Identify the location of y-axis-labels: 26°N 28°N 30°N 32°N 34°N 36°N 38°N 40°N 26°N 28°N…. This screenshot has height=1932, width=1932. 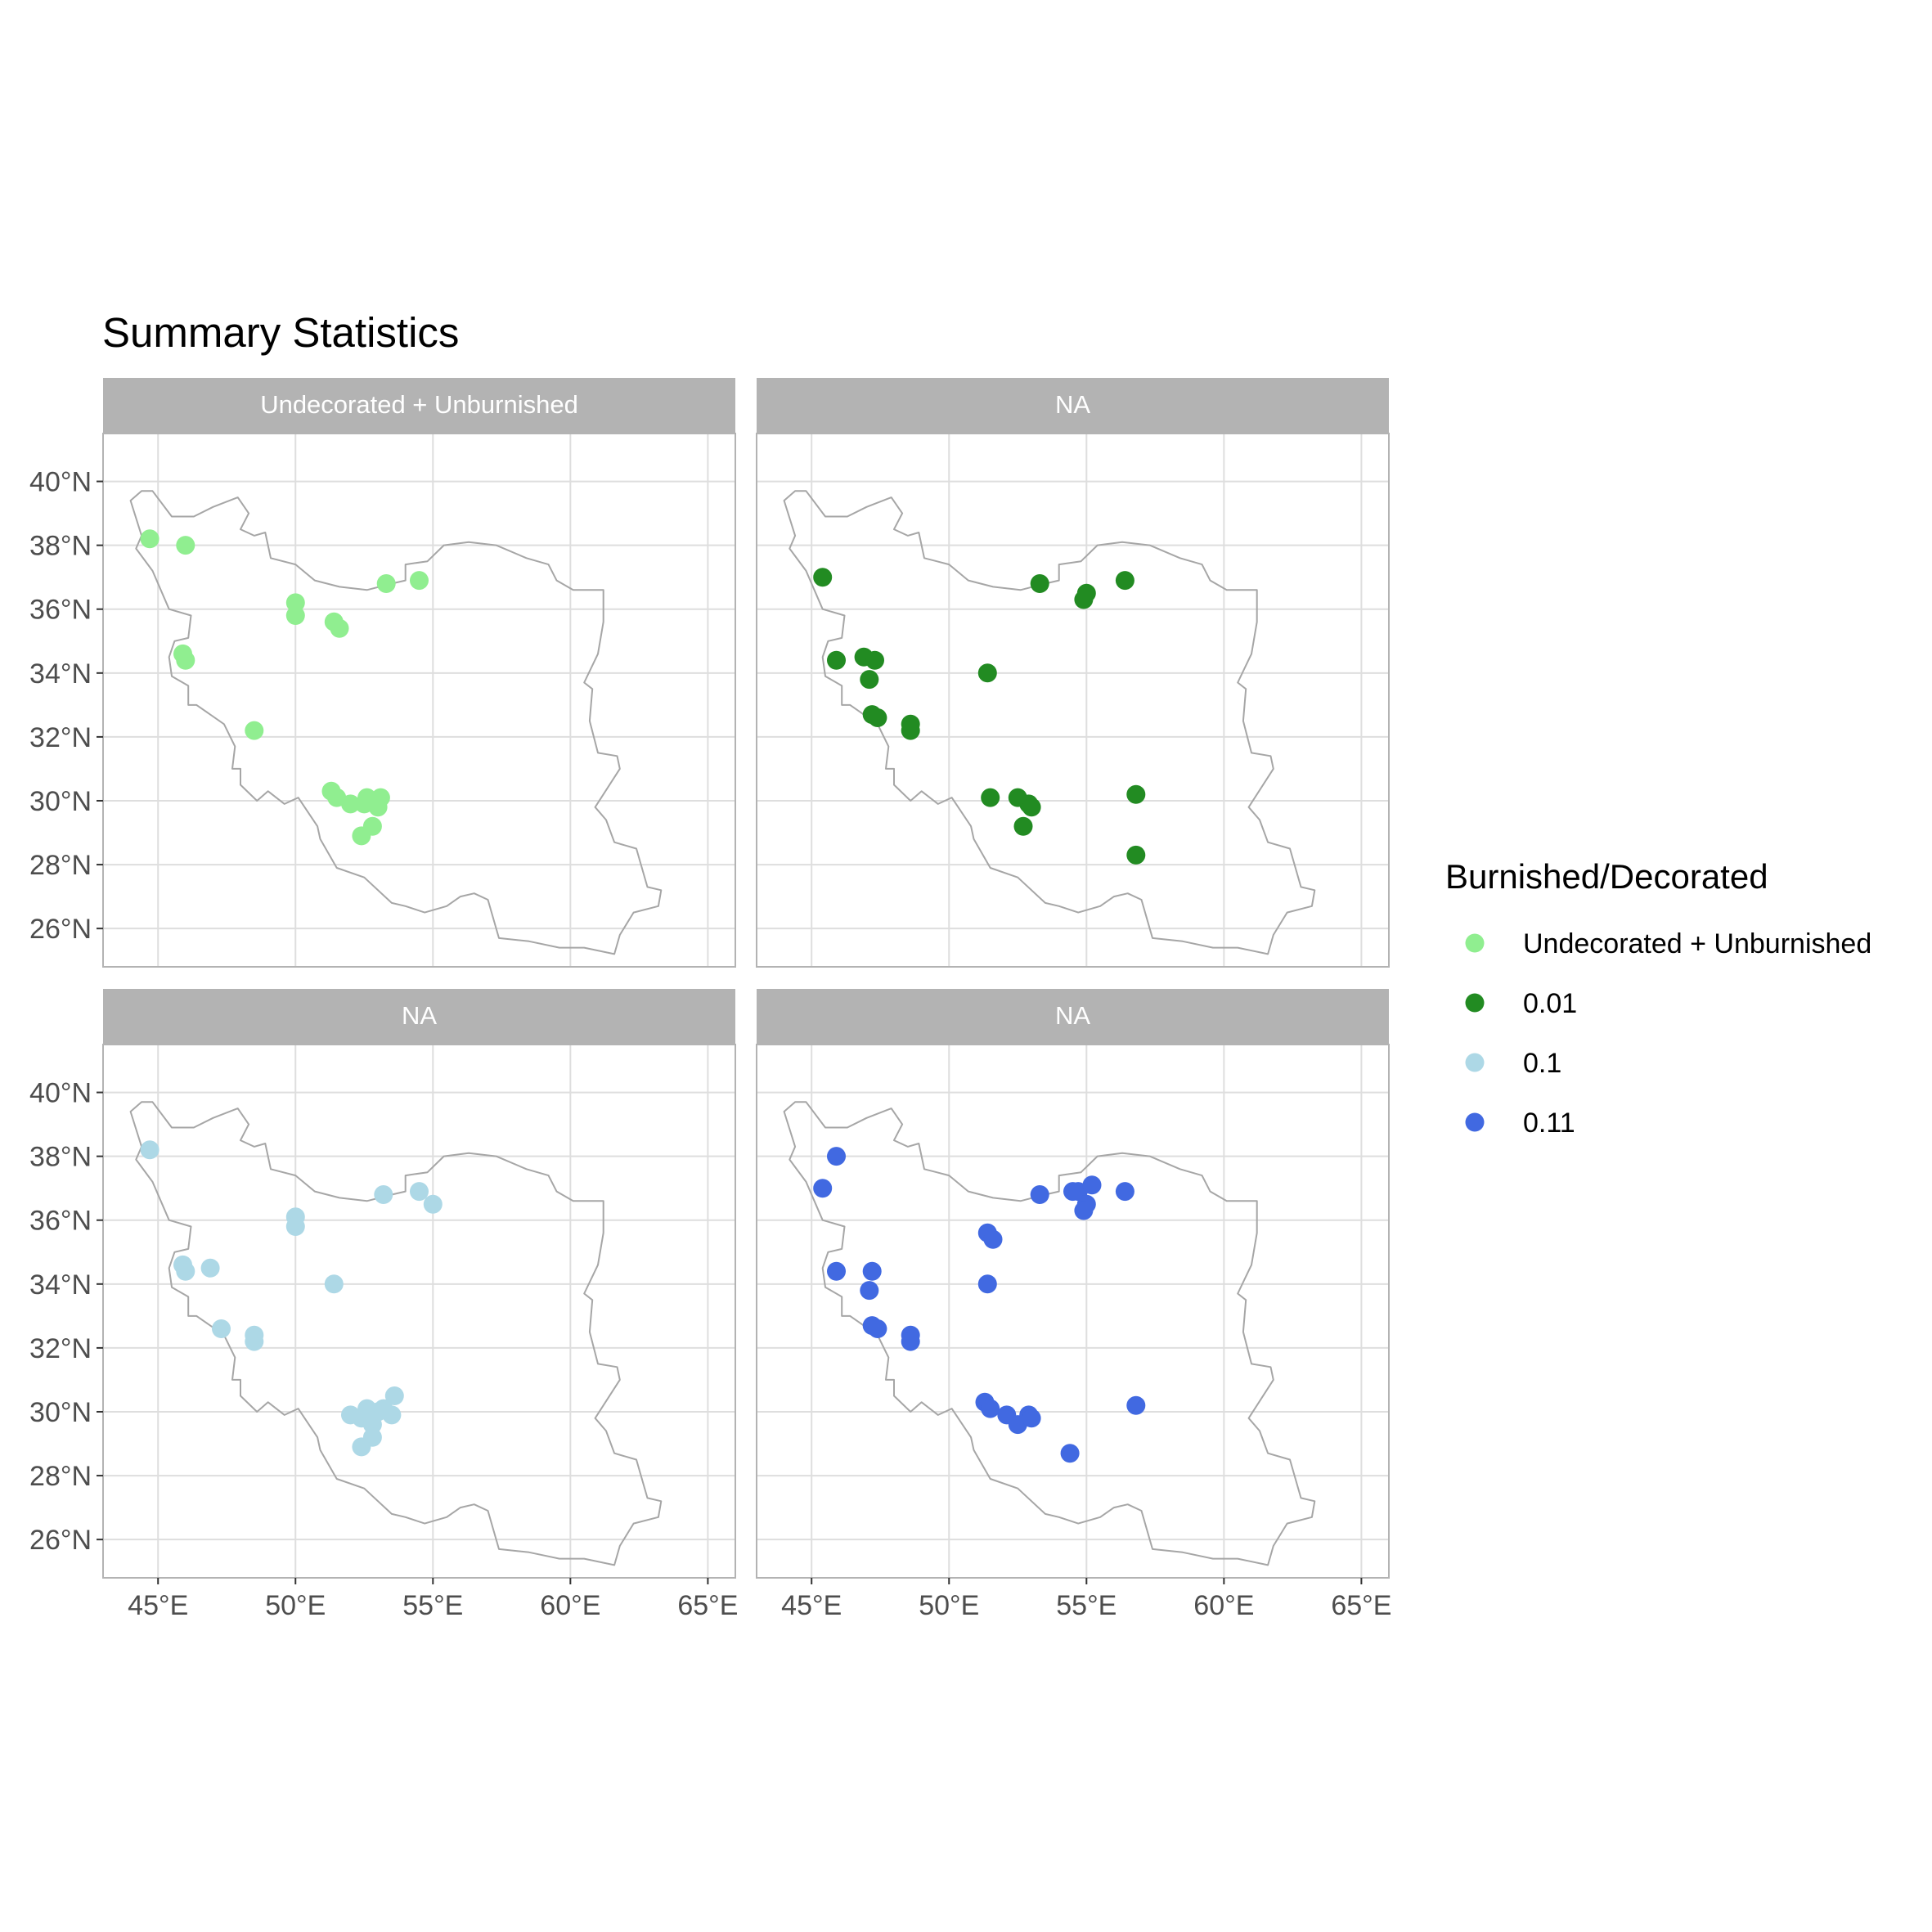
(66, 1012).